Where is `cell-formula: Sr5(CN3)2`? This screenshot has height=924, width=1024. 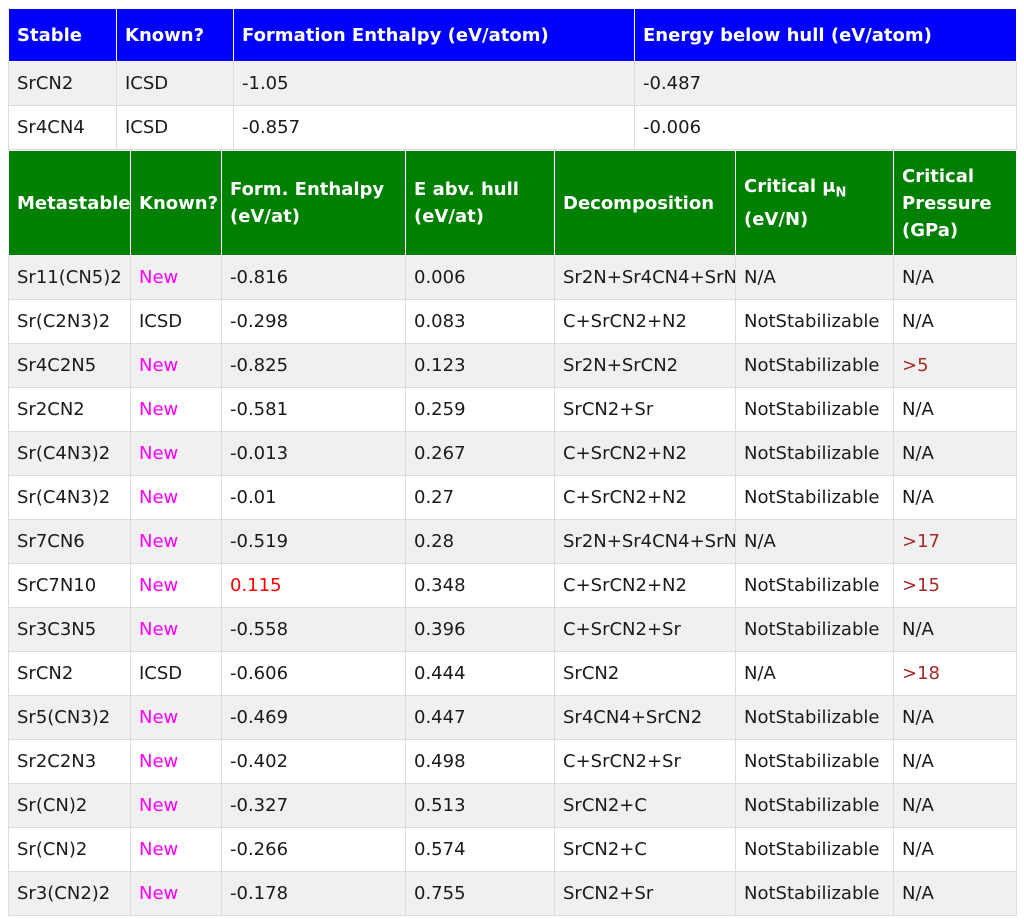 cell-formula: Sr5(CN3)2 is located at coordinates (69, 717).